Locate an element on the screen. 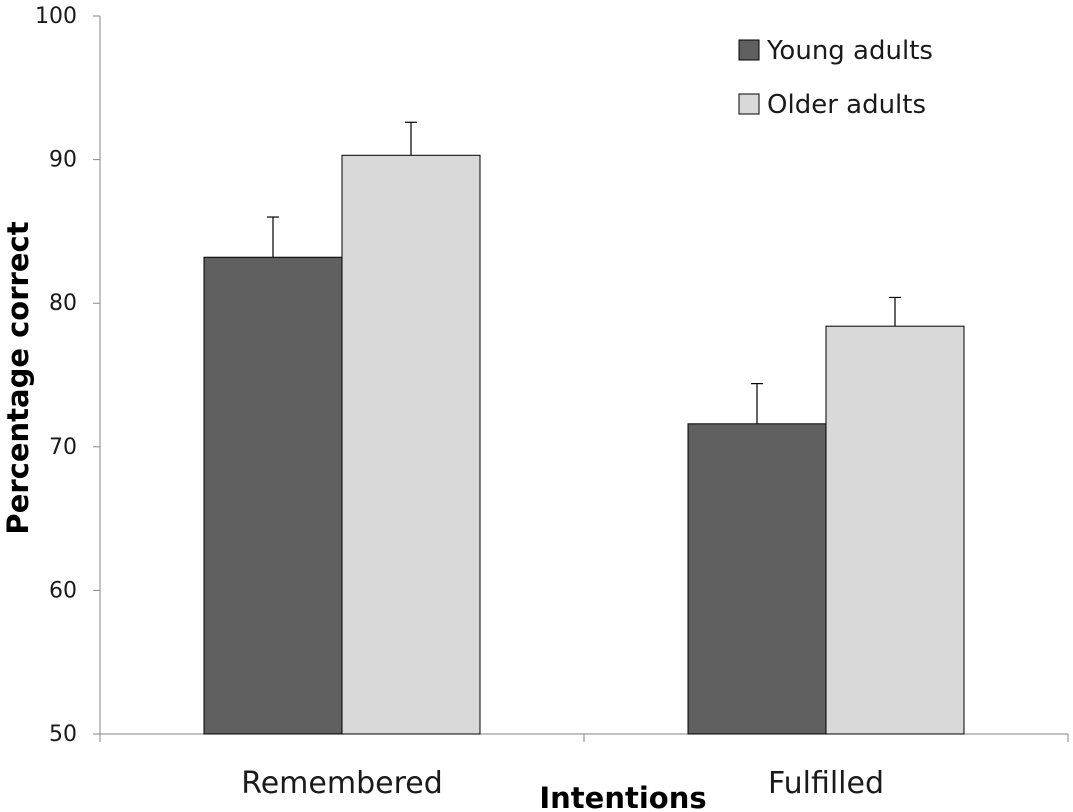 This screenshot has width=1073, height=812. legend-swatch-young-adults is located at coordinates (749, 50).